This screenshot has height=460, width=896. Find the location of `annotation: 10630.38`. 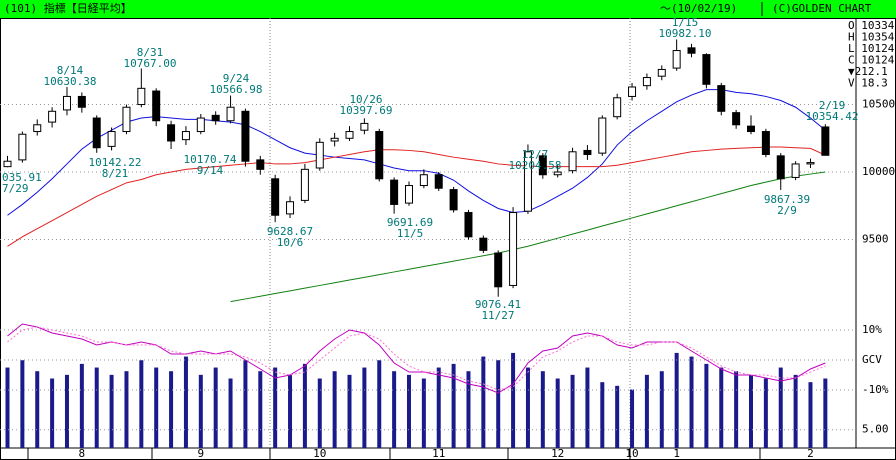

annotation: 10630.38 is located at coordinates (70, 81).